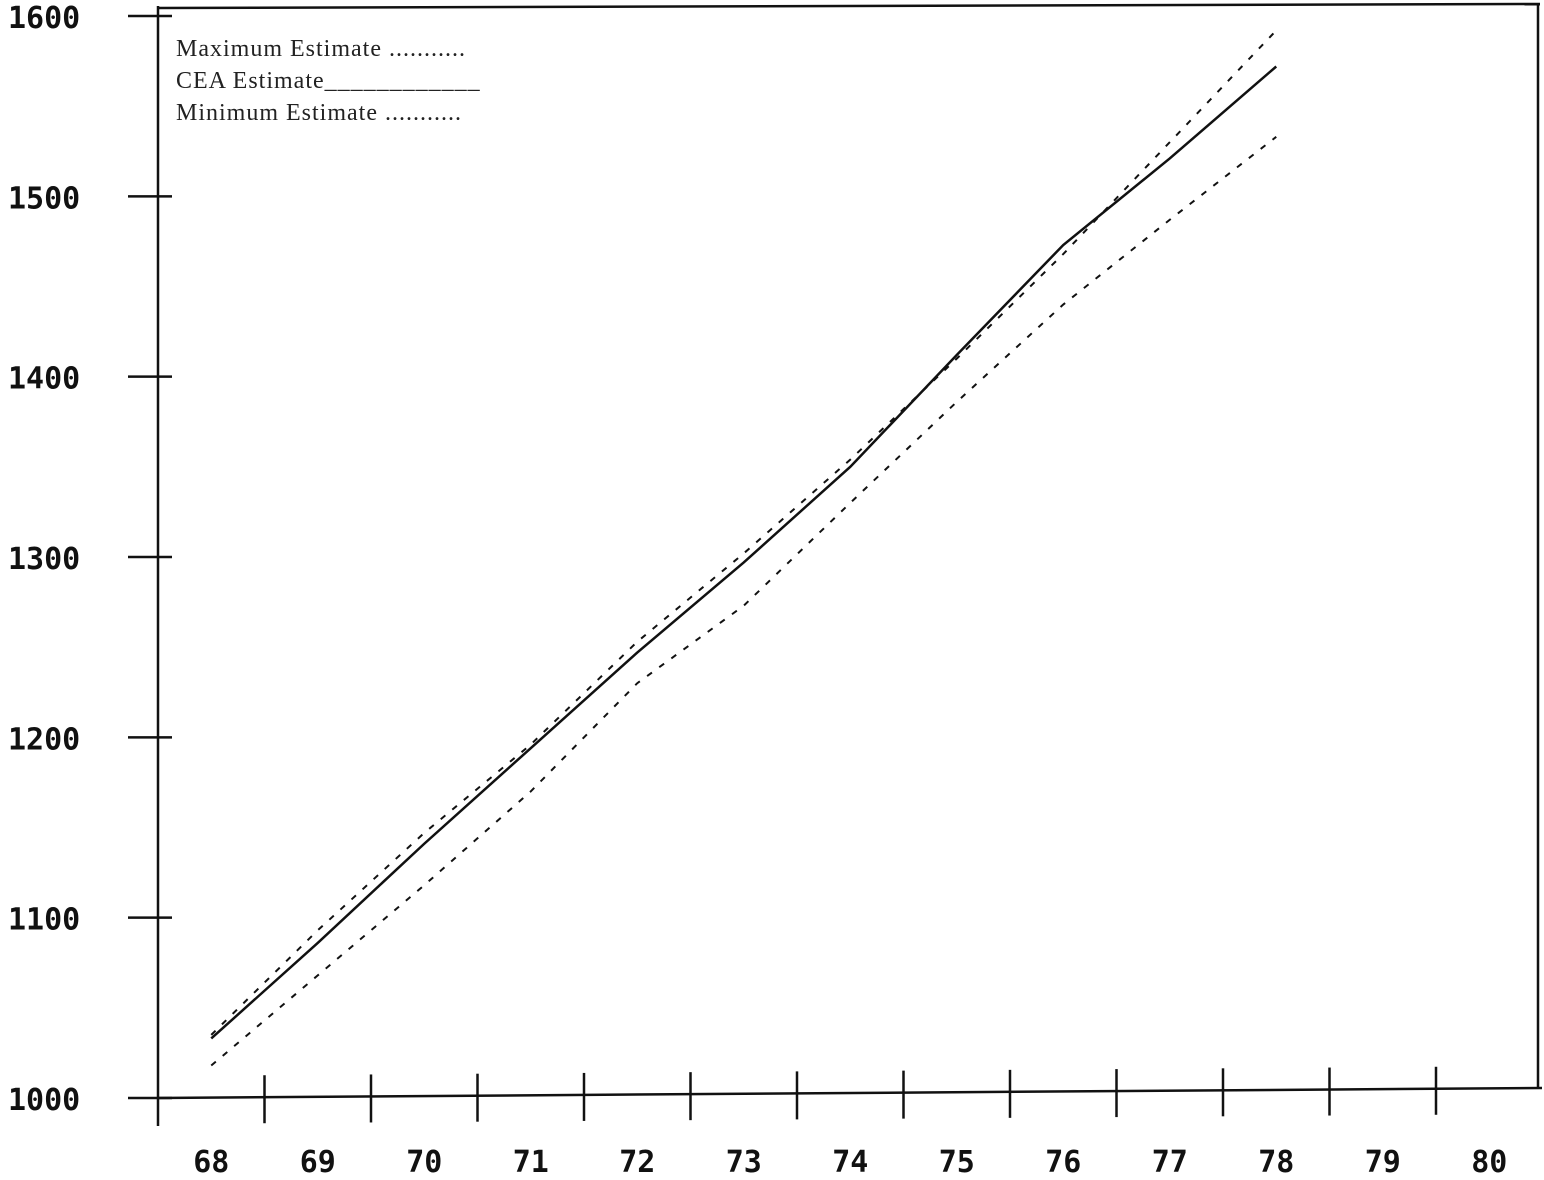  I want to click on x-tick-label: 79, so click(1383, 1162).